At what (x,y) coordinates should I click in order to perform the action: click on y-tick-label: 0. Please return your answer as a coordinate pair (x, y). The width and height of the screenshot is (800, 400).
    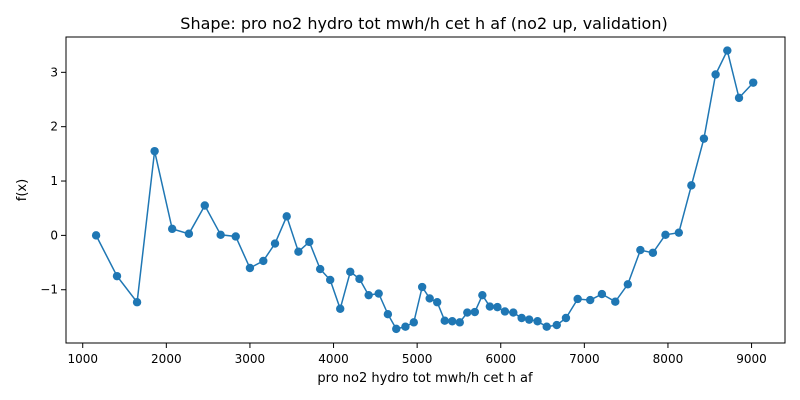
    Looking at the image, I should click on (54, 235).